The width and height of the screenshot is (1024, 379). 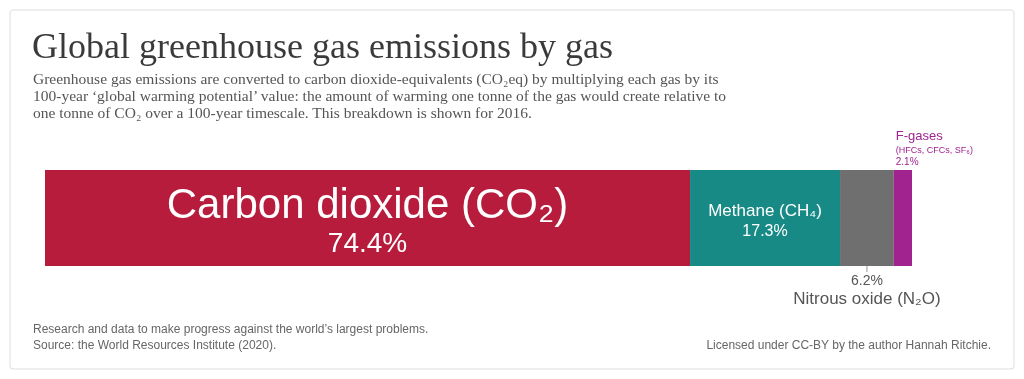 What do you see at coordinates (765, 210) in the screenshot?
I see `series-label: Methane (CH₄)` at bounding box center [765, 210].